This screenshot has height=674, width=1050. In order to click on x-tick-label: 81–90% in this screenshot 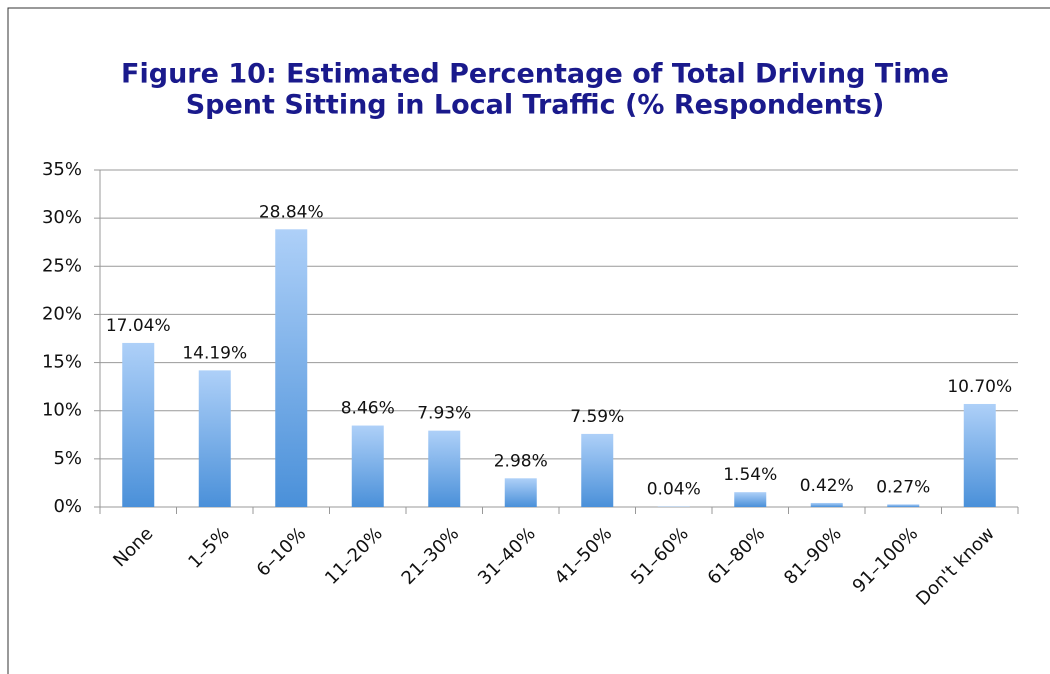, I will do `click(813, 556)`.